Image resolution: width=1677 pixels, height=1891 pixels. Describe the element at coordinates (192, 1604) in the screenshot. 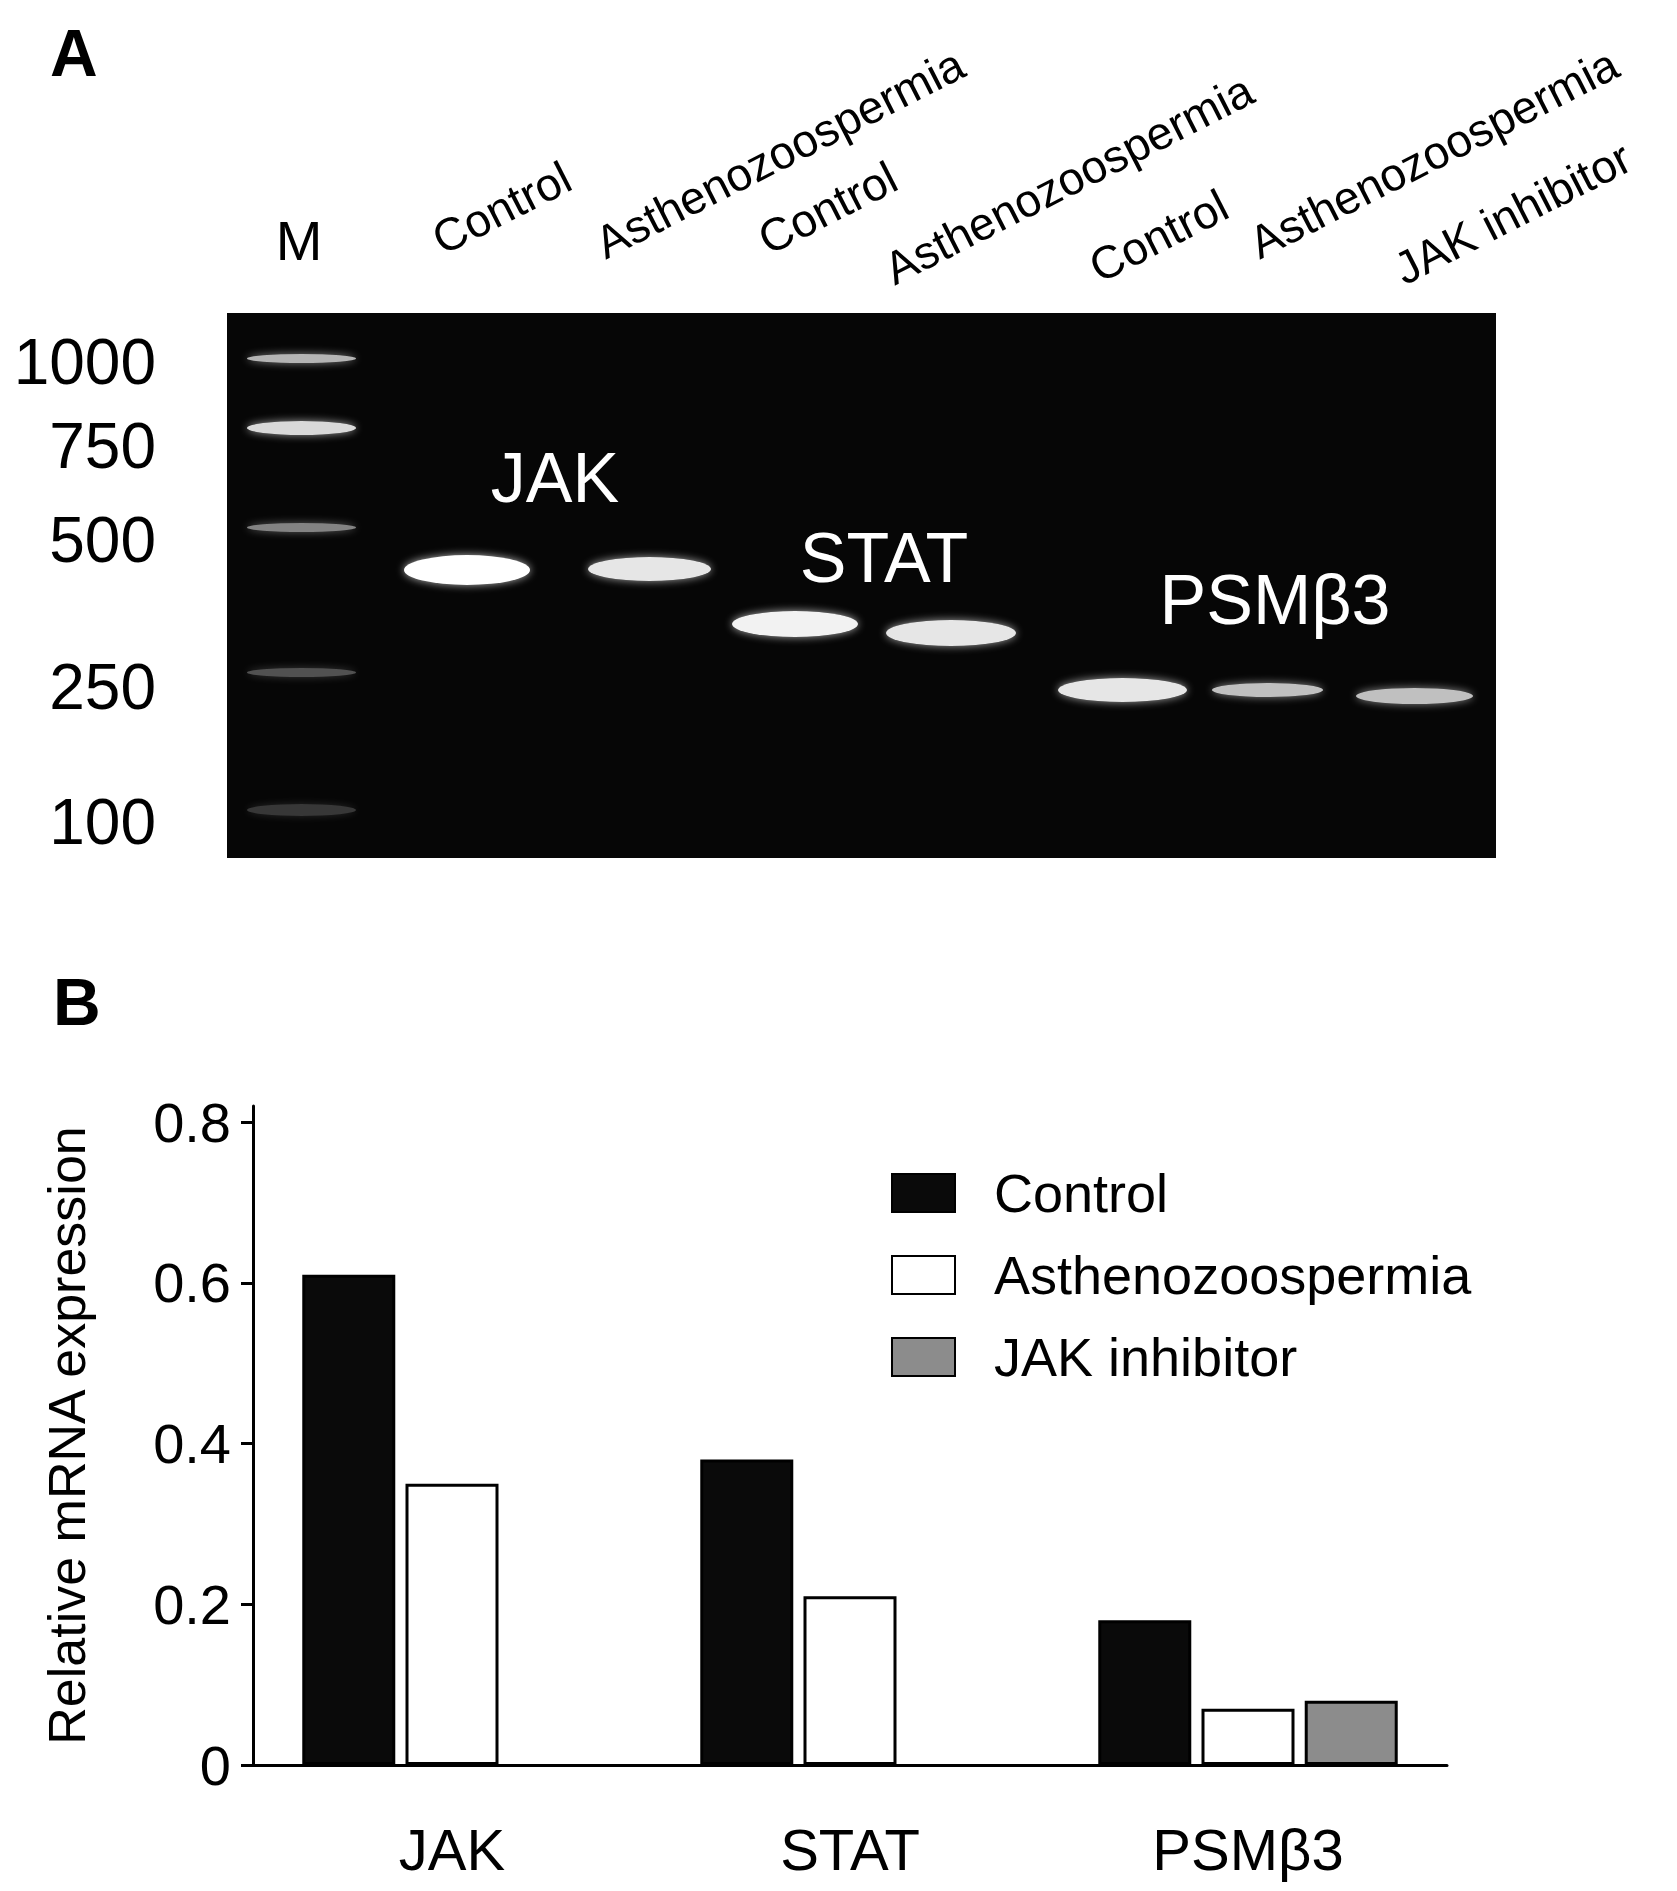

I see `y-tick-label: 0.2` at that location.